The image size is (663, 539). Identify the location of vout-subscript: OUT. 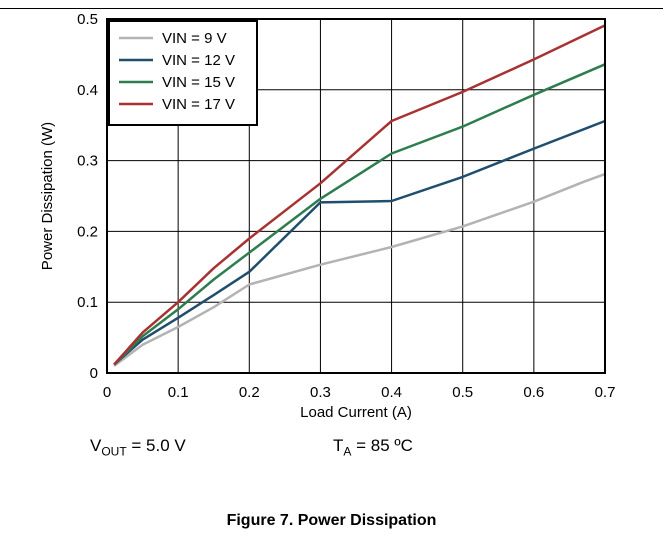
(114, 451).